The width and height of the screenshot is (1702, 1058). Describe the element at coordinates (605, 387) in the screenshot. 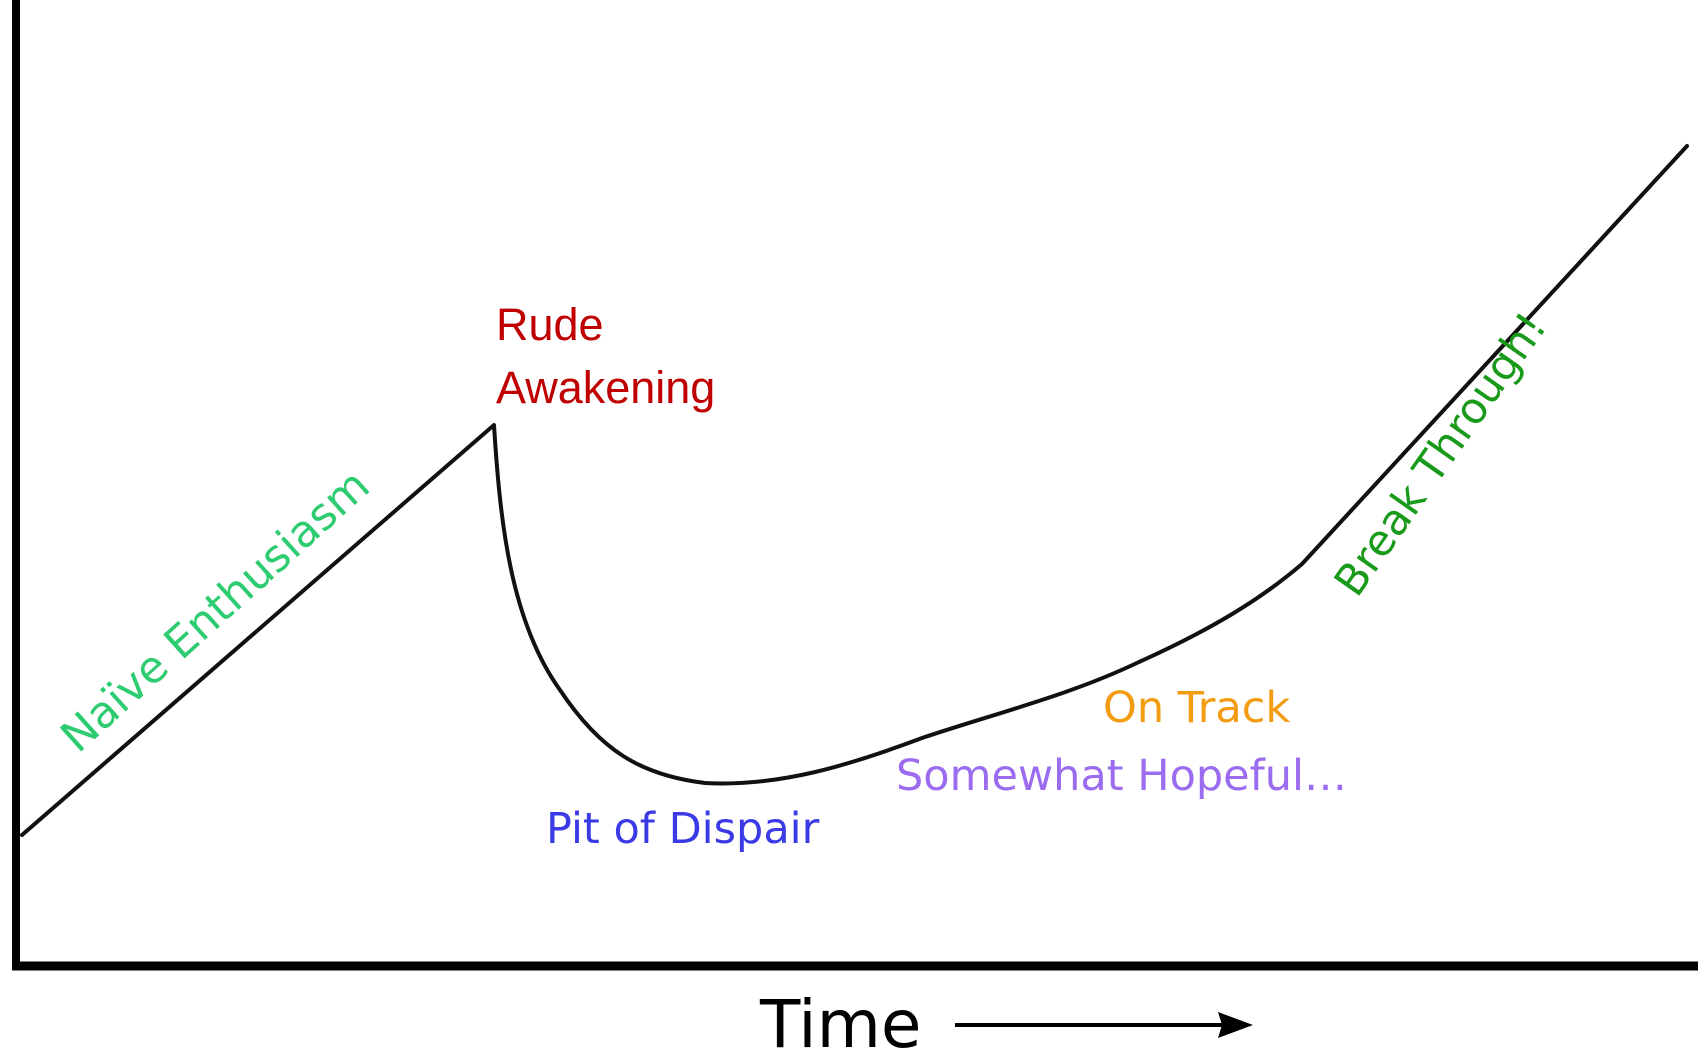

I see `label-awakening: Awakening` at that location.